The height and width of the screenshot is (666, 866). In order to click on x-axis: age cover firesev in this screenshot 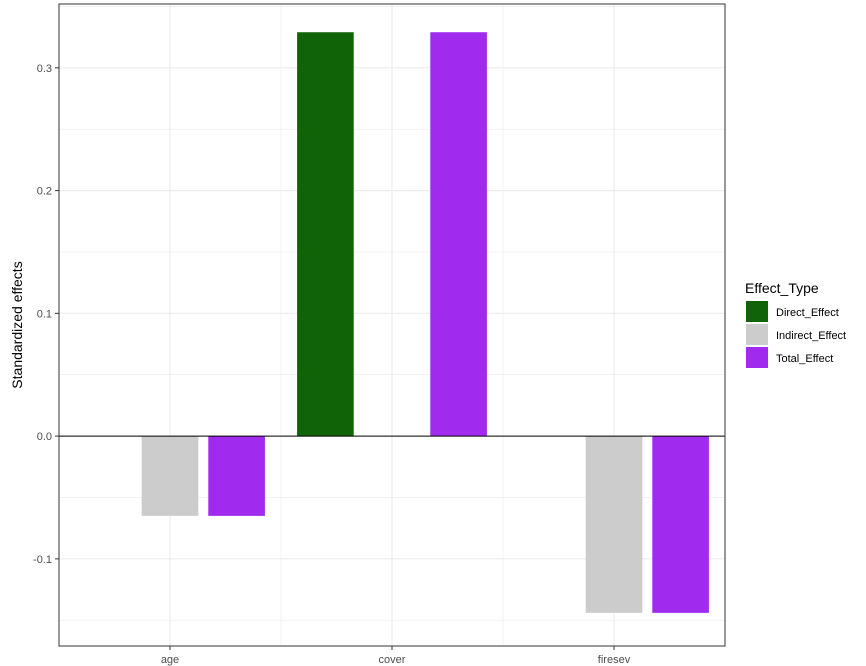, I will do `click(396, 656)`.